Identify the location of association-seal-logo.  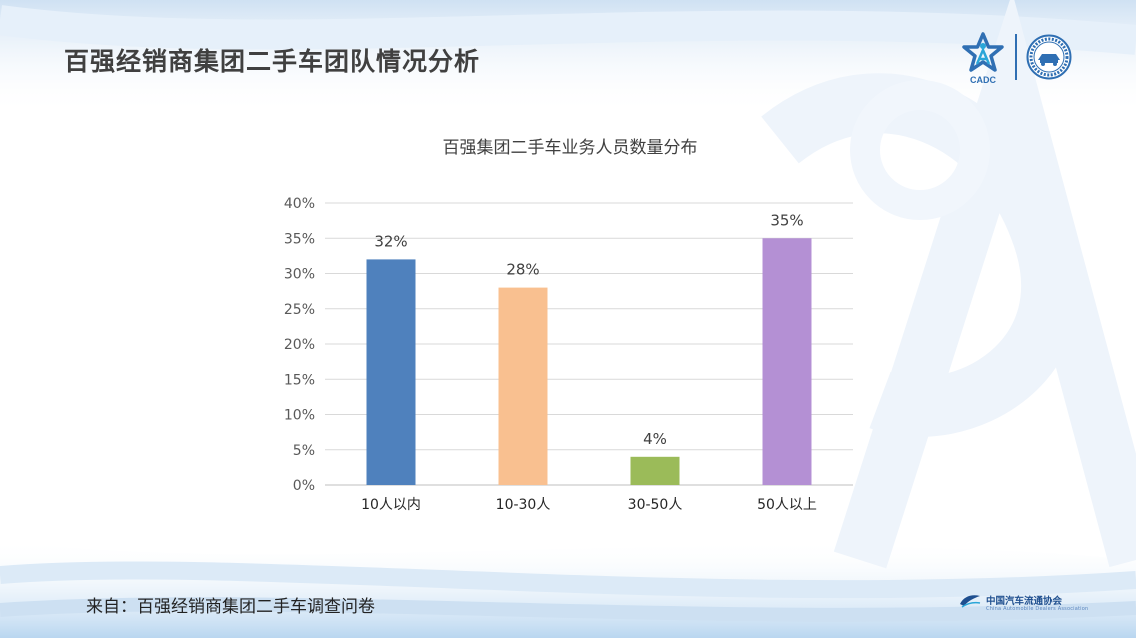
(1049, 57).